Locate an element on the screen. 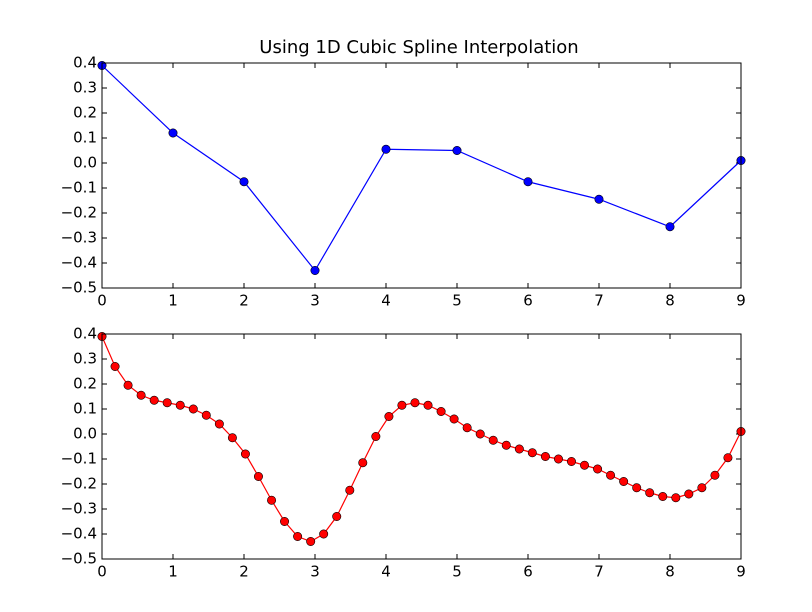  x-tick-label: 8 is located at coordinates (670, 572).